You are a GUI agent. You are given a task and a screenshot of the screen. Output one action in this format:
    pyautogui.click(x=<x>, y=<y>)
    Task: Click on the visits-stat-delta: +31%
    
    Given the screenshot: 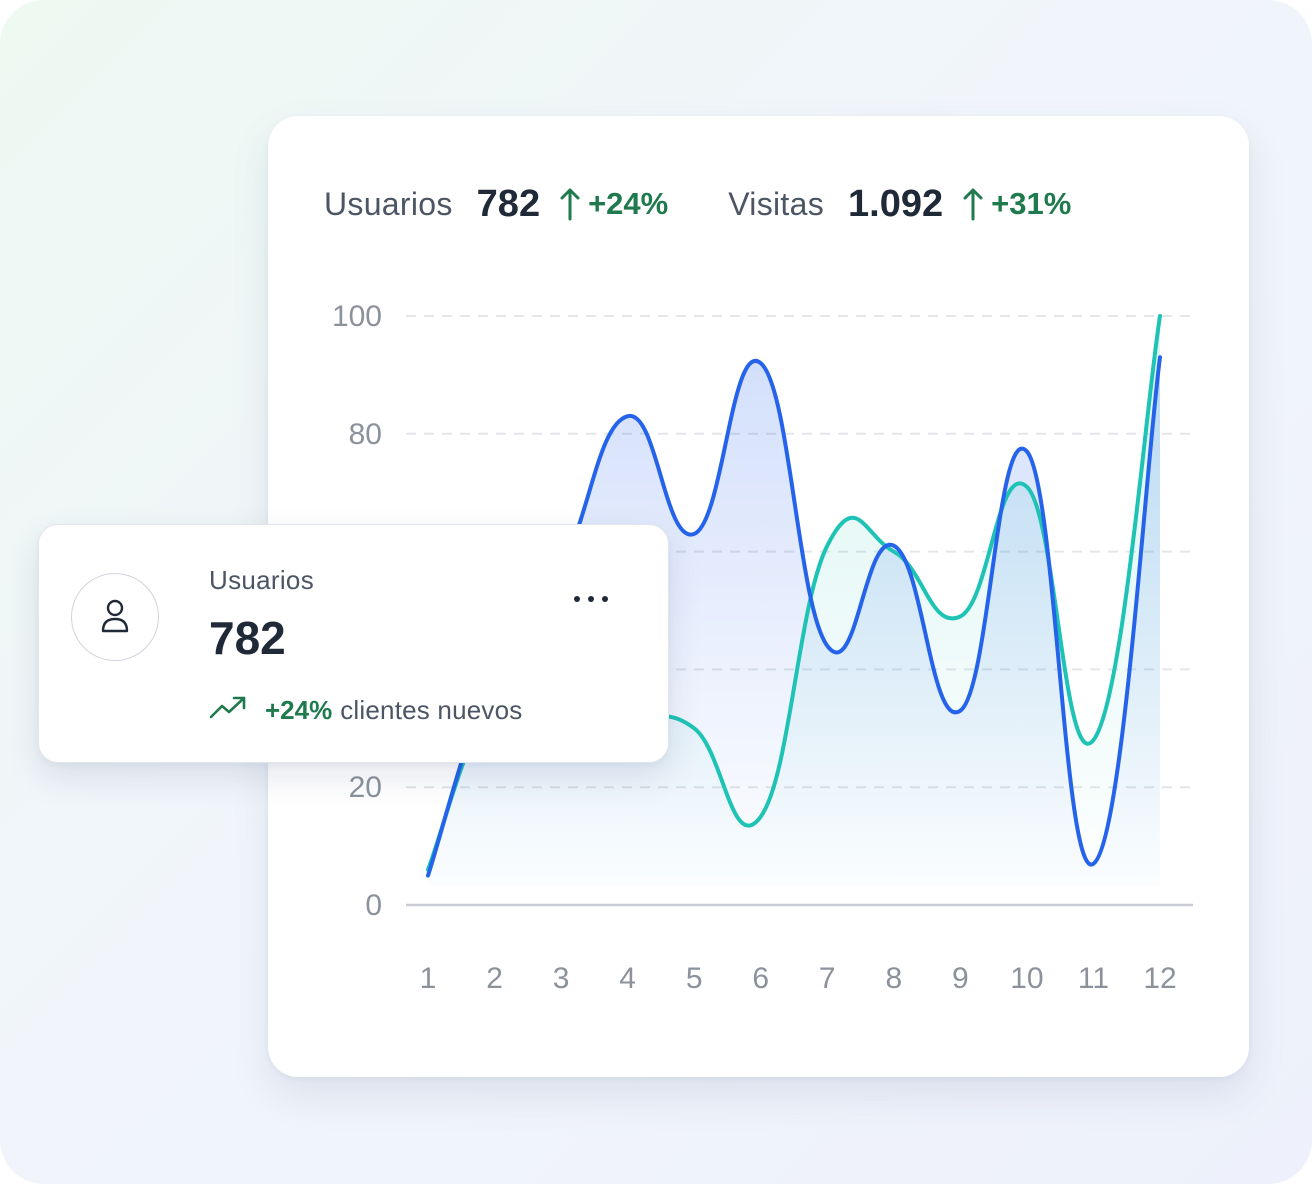 What is the action you would take?
    pyautogui.click(x=1031, y=203)
    